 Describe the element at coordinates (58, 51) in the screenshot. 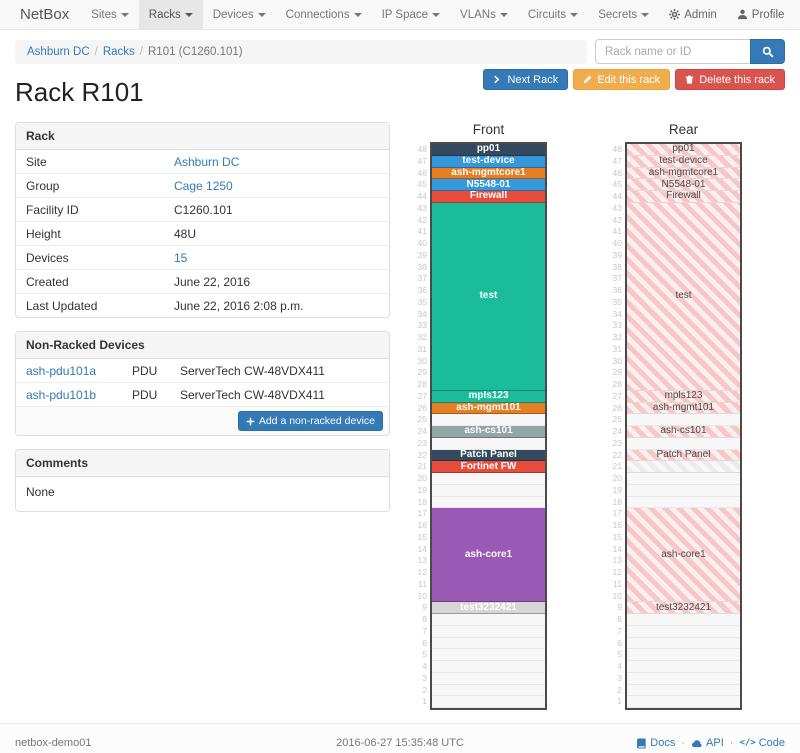

I see `breadcrumb-link: Ashburn DC` at that location.